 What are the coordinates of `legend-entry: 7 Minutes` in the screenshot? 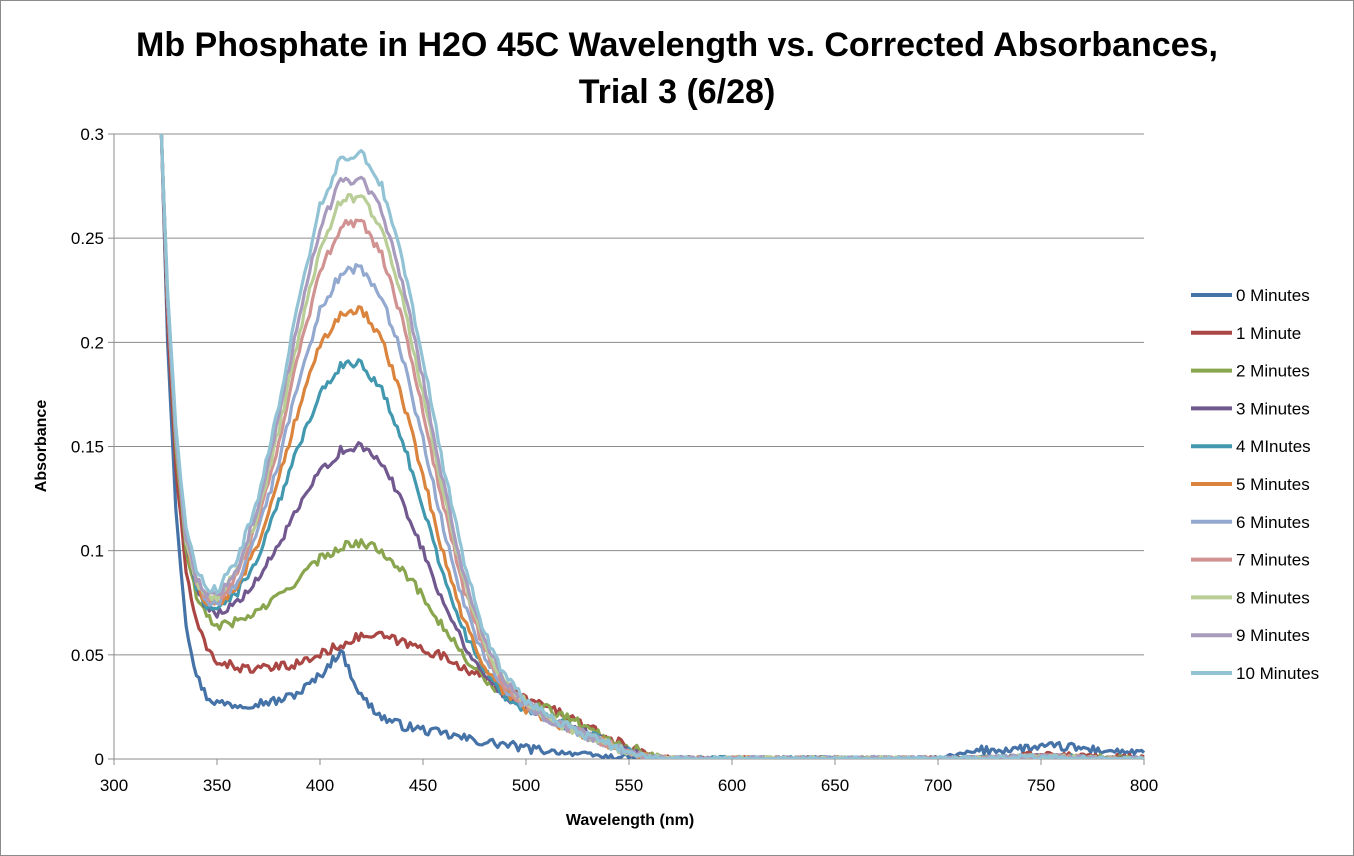 It's located at (1273, 560).